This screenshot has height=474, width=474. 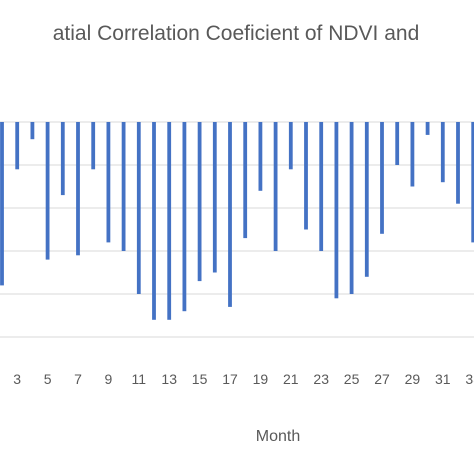 What do you see at coordinates (243, 379) in the screenshot?
I see `x-tick-labels: 357911131517192123252729313335` at bounding box center [243, 379].